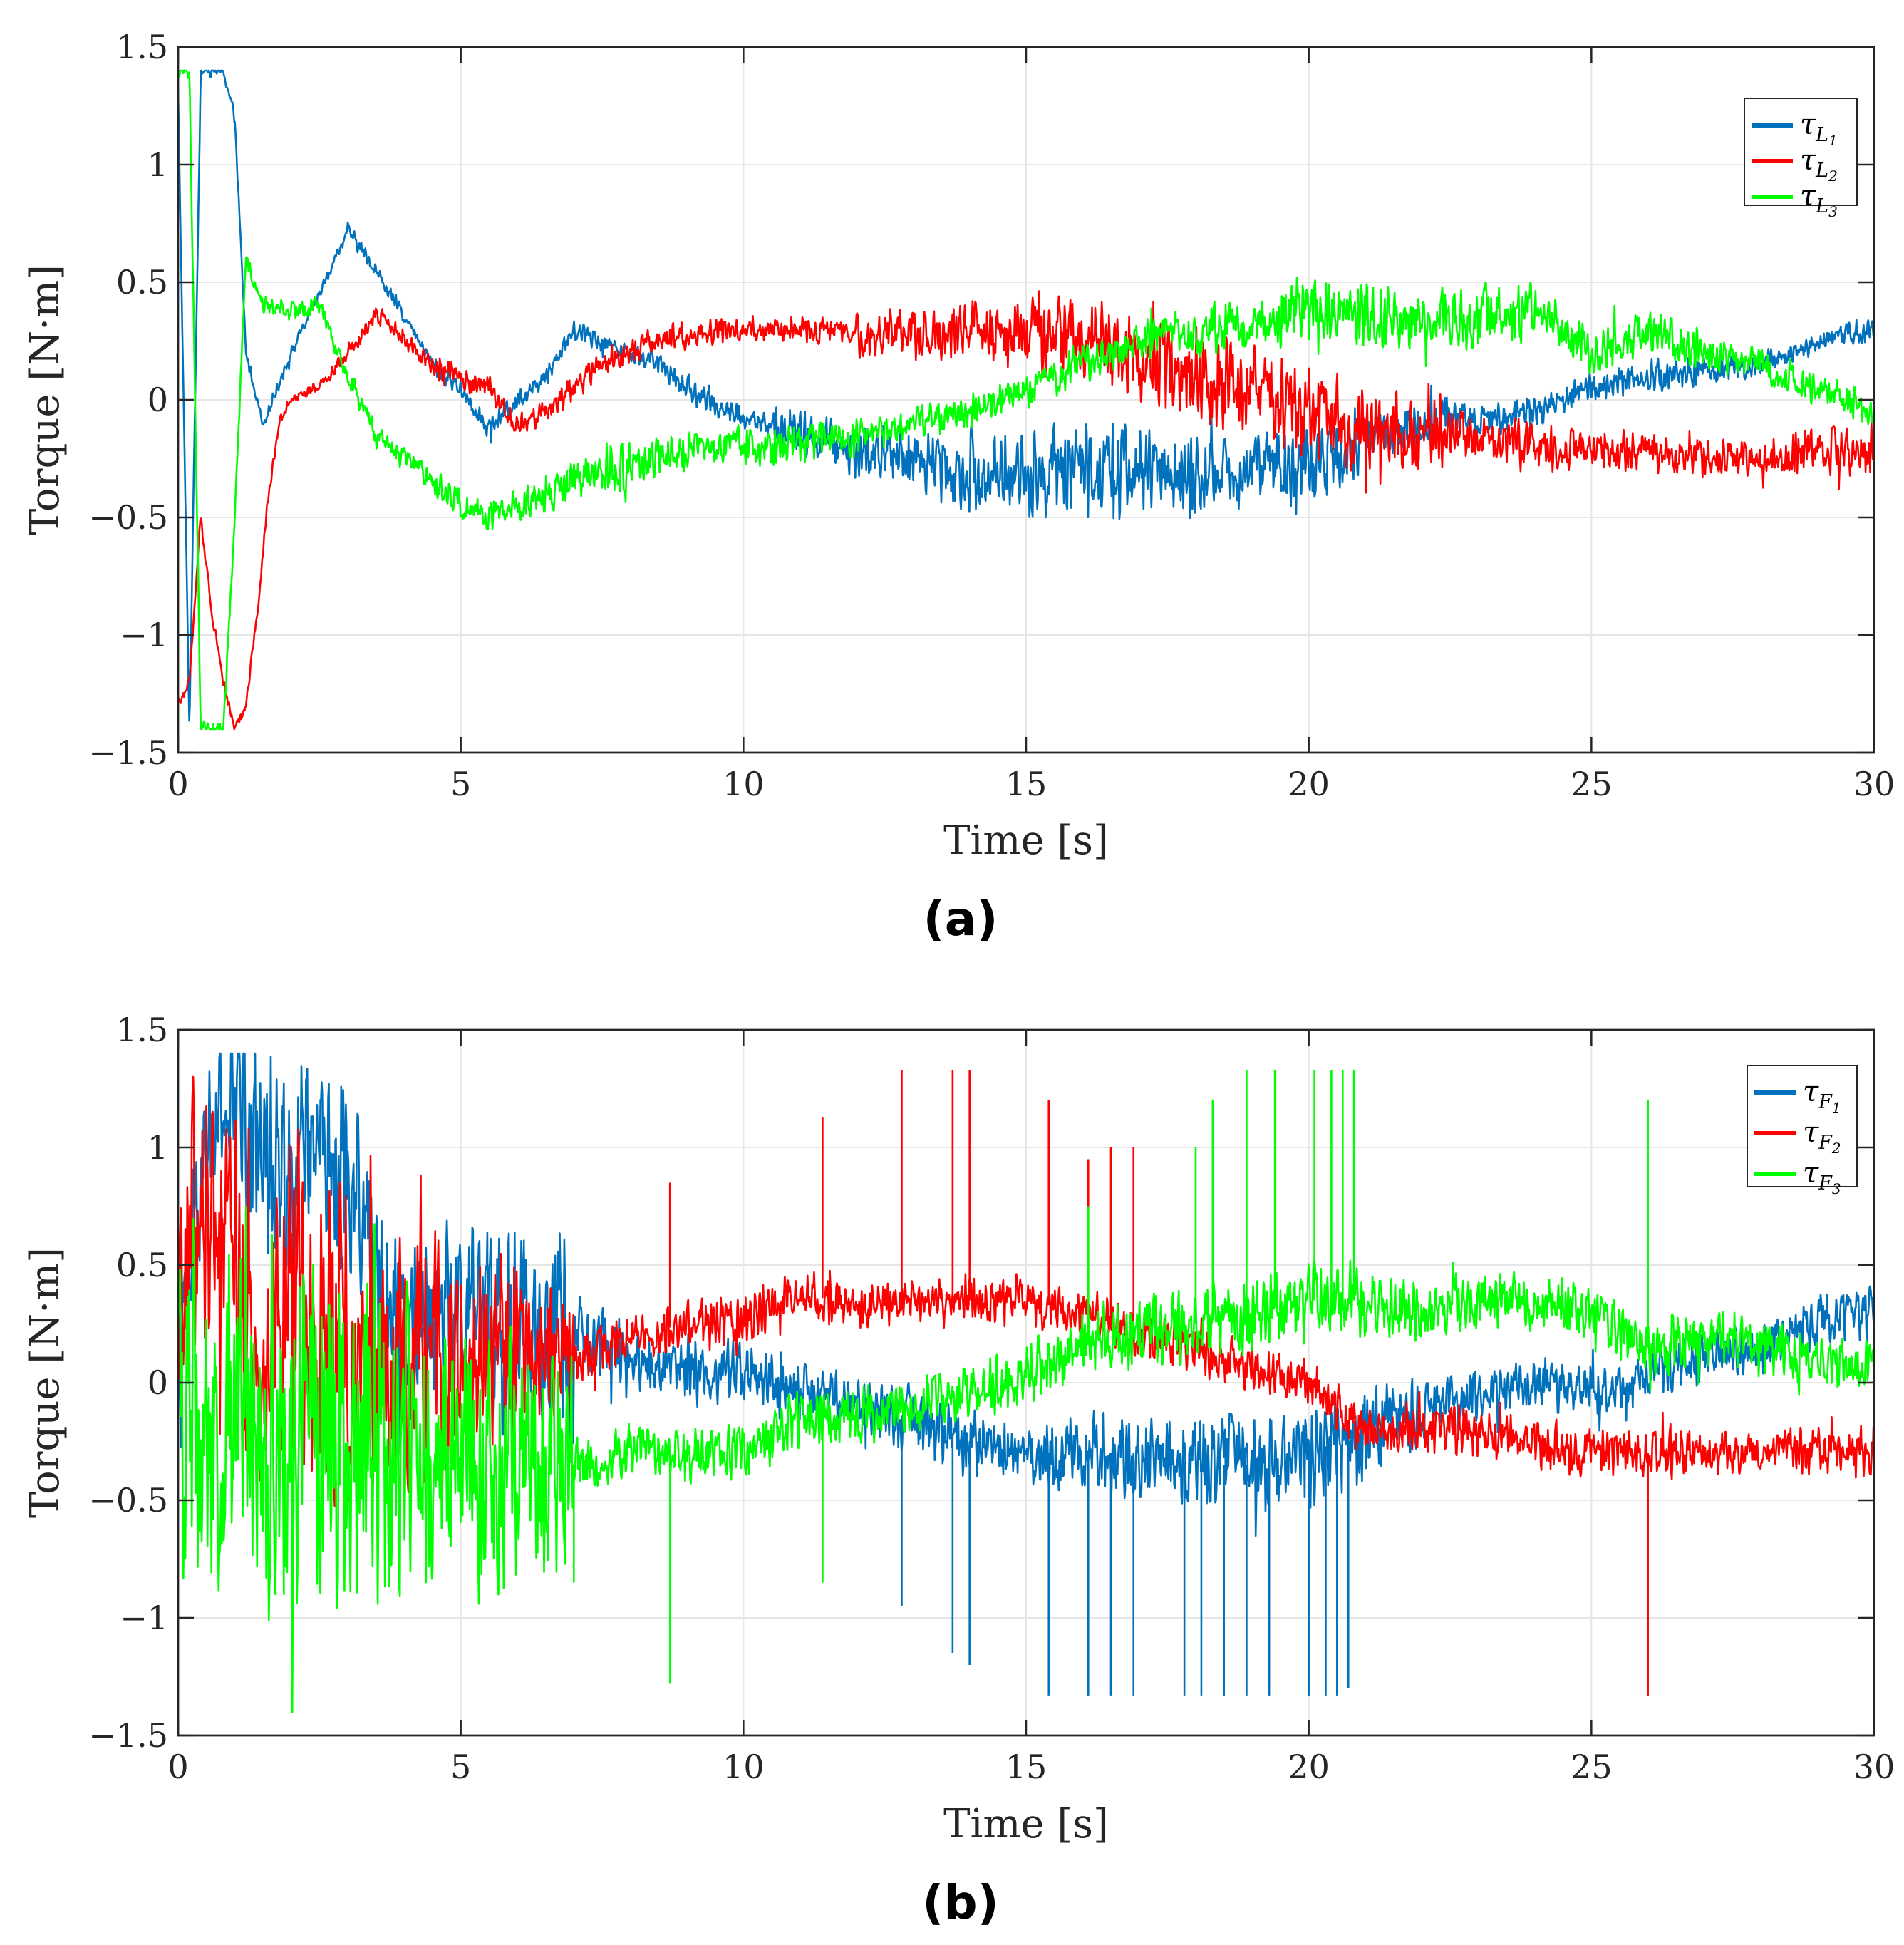 This screenshot has height=1945, width=1904. Describe the element at coordinates (45, 1382) in the screenshot. I see `y-axis-title-b: Torque [N·m]` at that location.